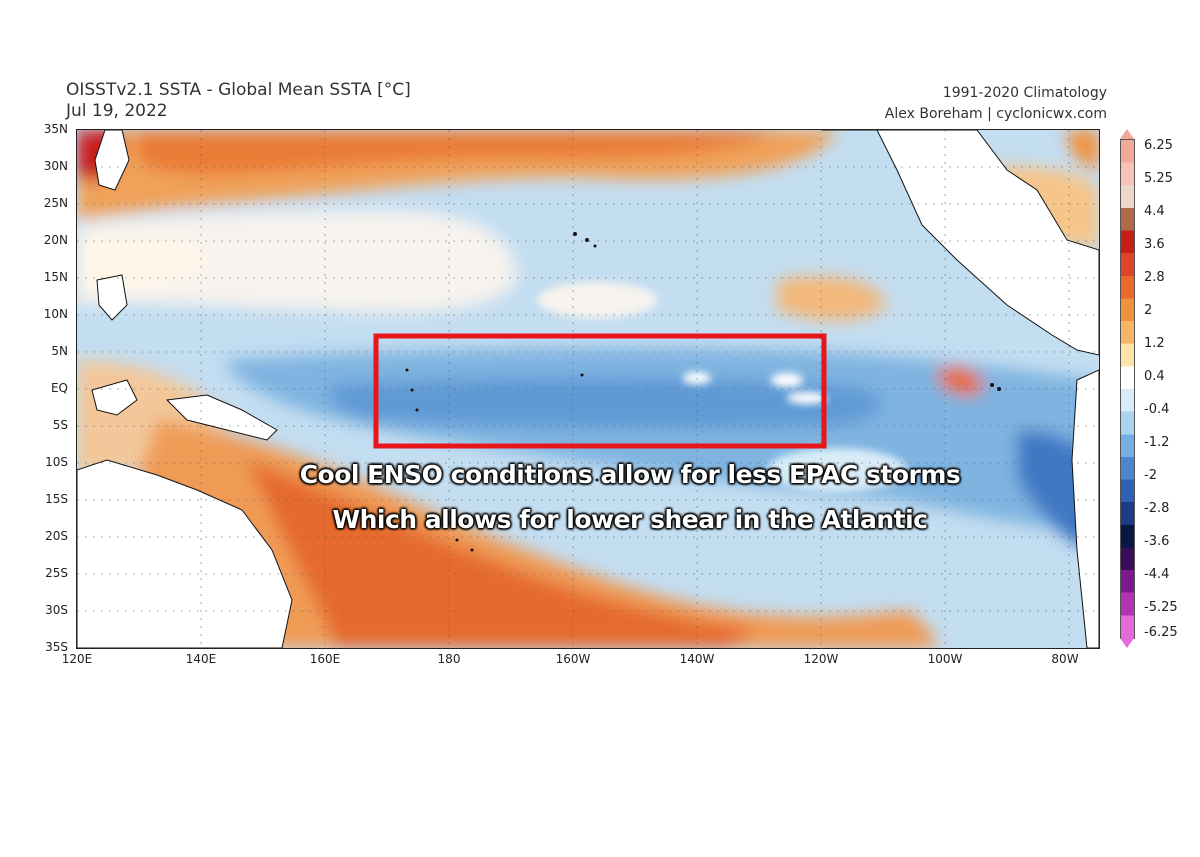  What do you see at coordinates (1154, 343) in the screenshot?
I see `colorbar-label: 1.2` at bounding box center [1154, 343].